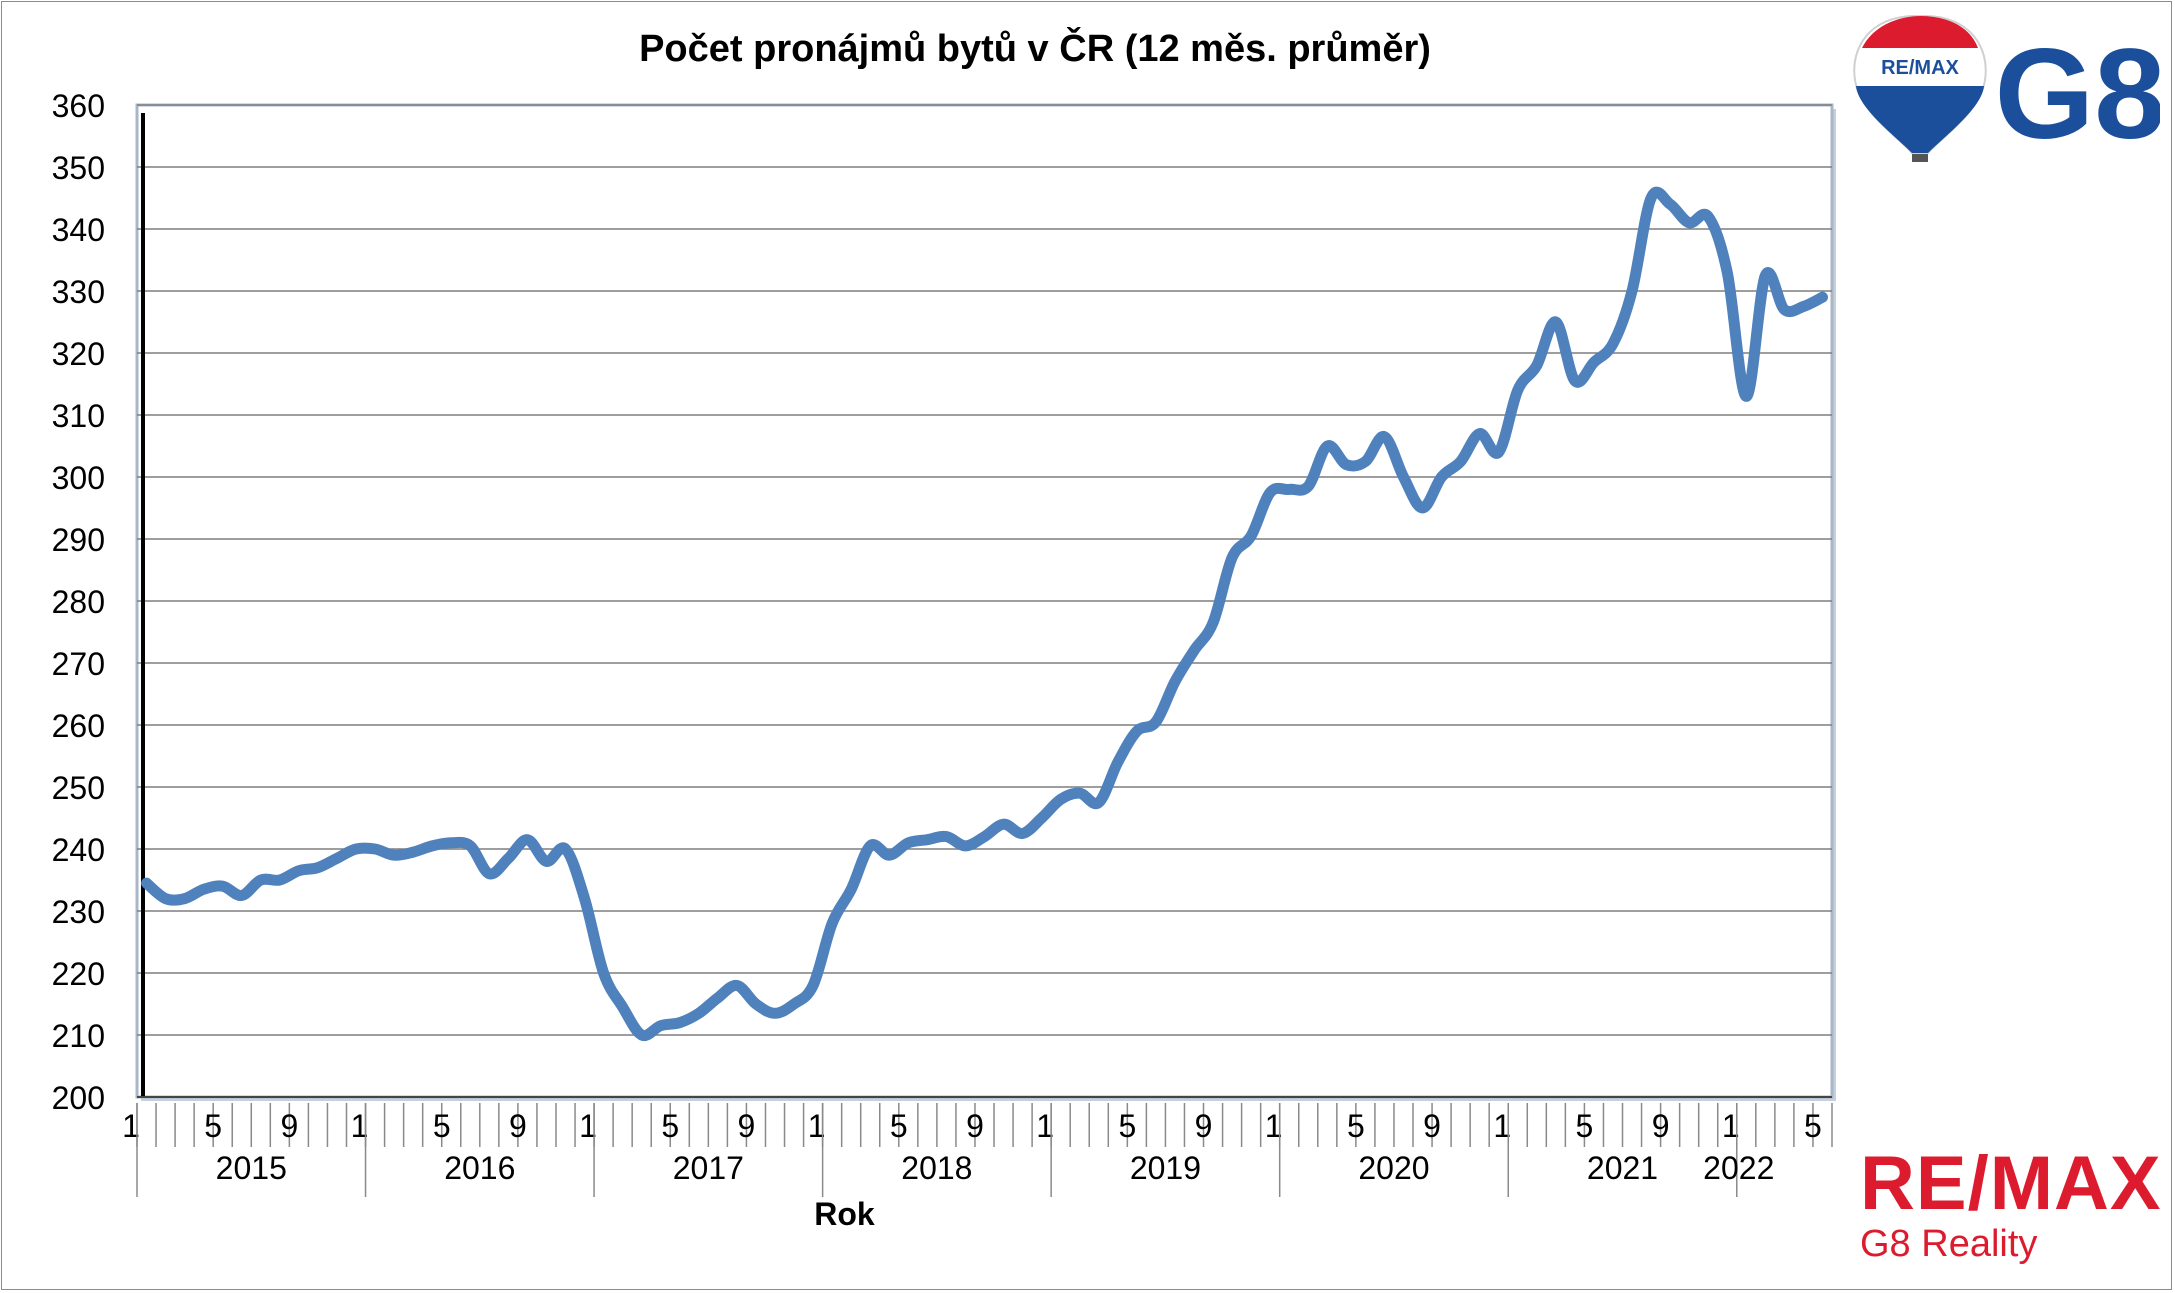 This screenshot has width=2175, height=1293. Describe the element at coordinates (1920, 88) in the screenshot. I see `balloon-icon: RE/MAX` at that location.